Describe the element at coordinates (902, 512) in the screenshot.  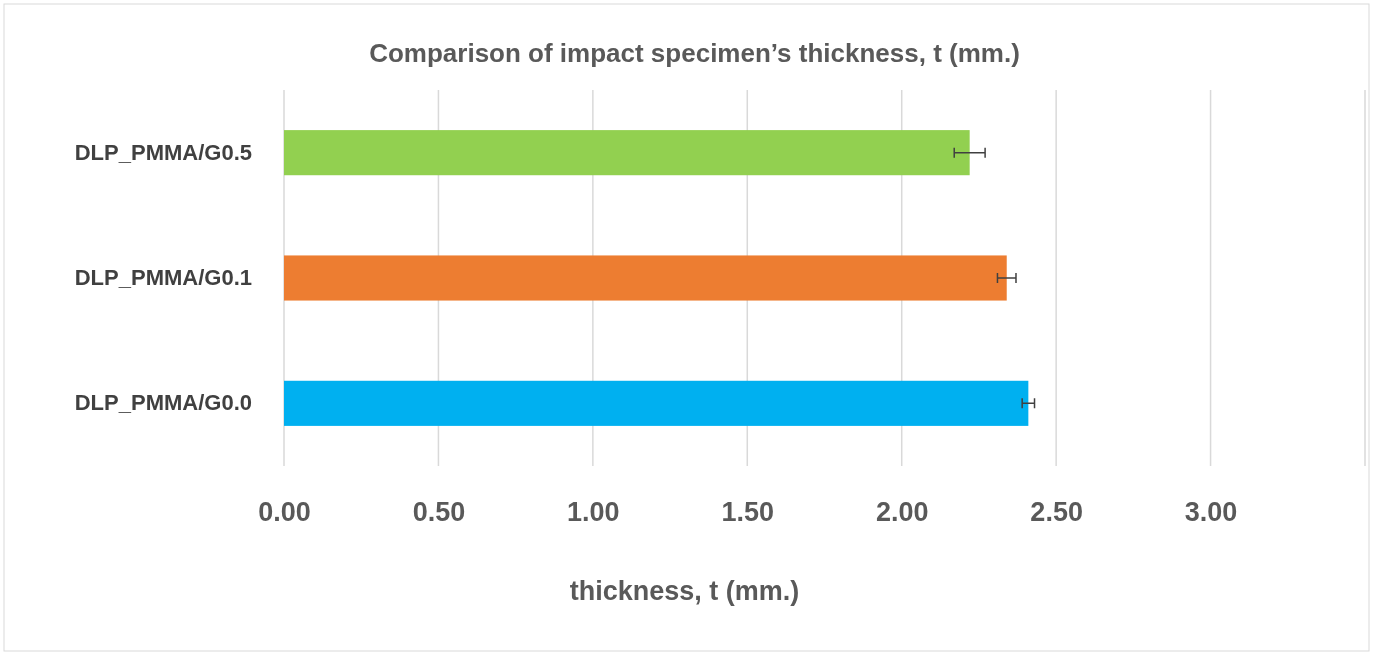
I see `x-tick-label: 2.00` at that location.